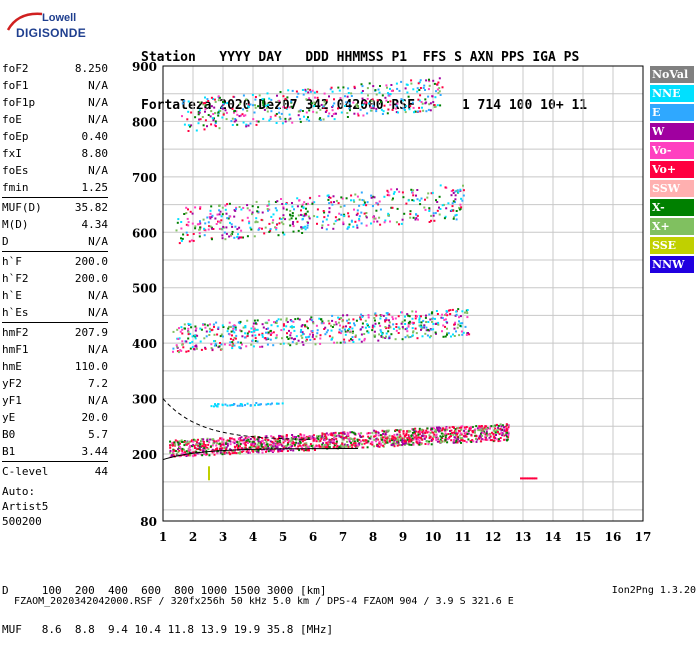  Describe the element at coordinates (98, 170) in the screenshot. I see `param-value: N/A` at that location.